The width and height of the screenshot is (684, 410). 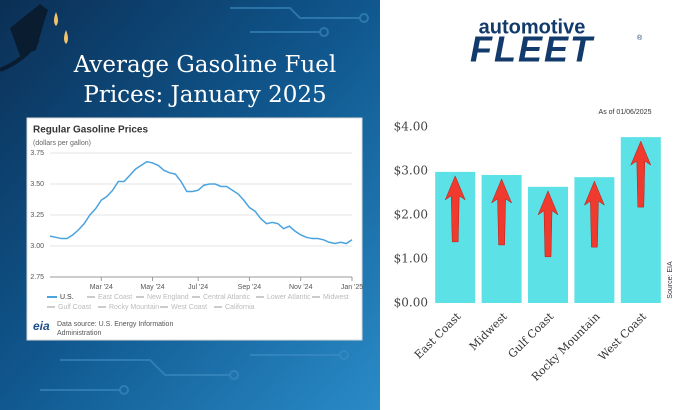 What do you see at coordinates (411, 303) in the screenshot?
I see `y-tick-label: $0.00` at bounding box center [411, 303].